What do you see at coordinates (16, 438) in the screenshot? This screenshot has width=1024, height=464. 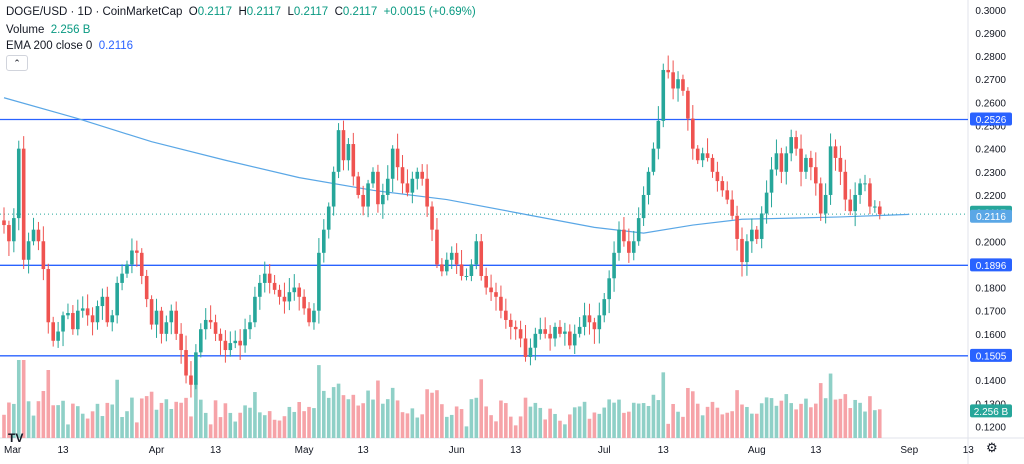 I see `tradingview-logo-icon: TV` at bounding box center [16, 438].